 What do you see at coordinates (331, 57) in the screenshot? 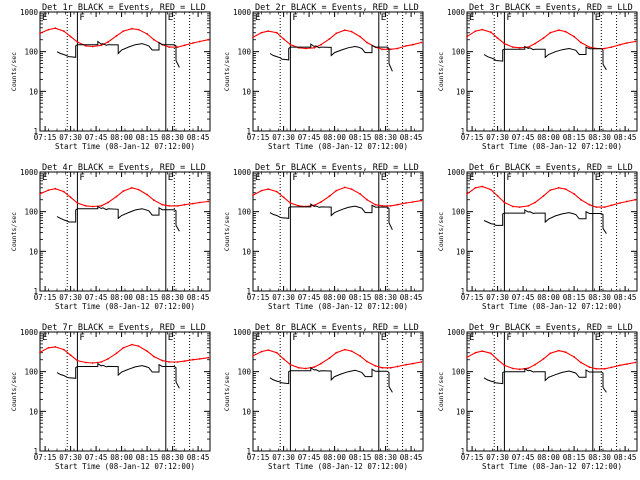
I see `series-events-line` at bounding box center [331, 57].